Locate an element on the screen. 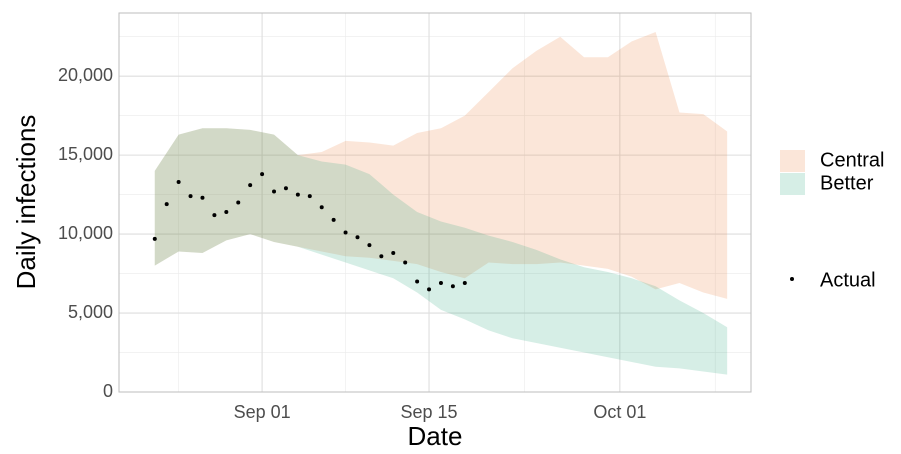 The width and height of the screenshot is (901, 454). legend-label: Better is located at coordinates (847, 183).